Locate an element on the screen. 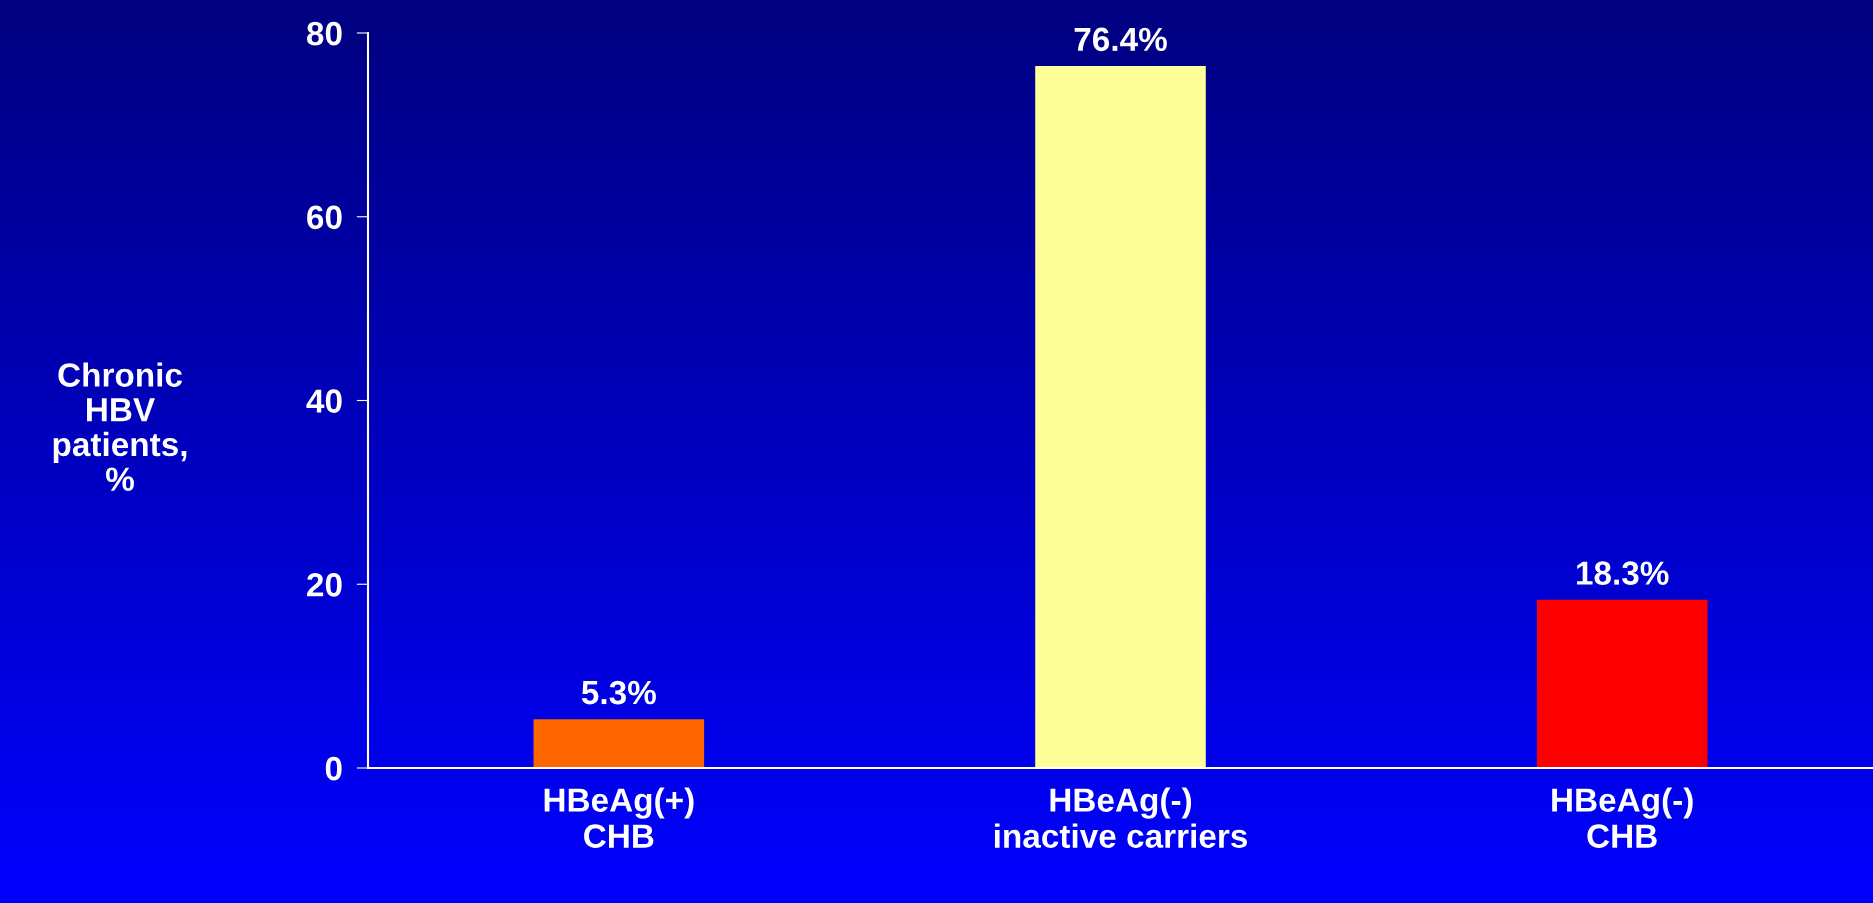  y-tick-label: 40 is located at coordinates (324, 401).